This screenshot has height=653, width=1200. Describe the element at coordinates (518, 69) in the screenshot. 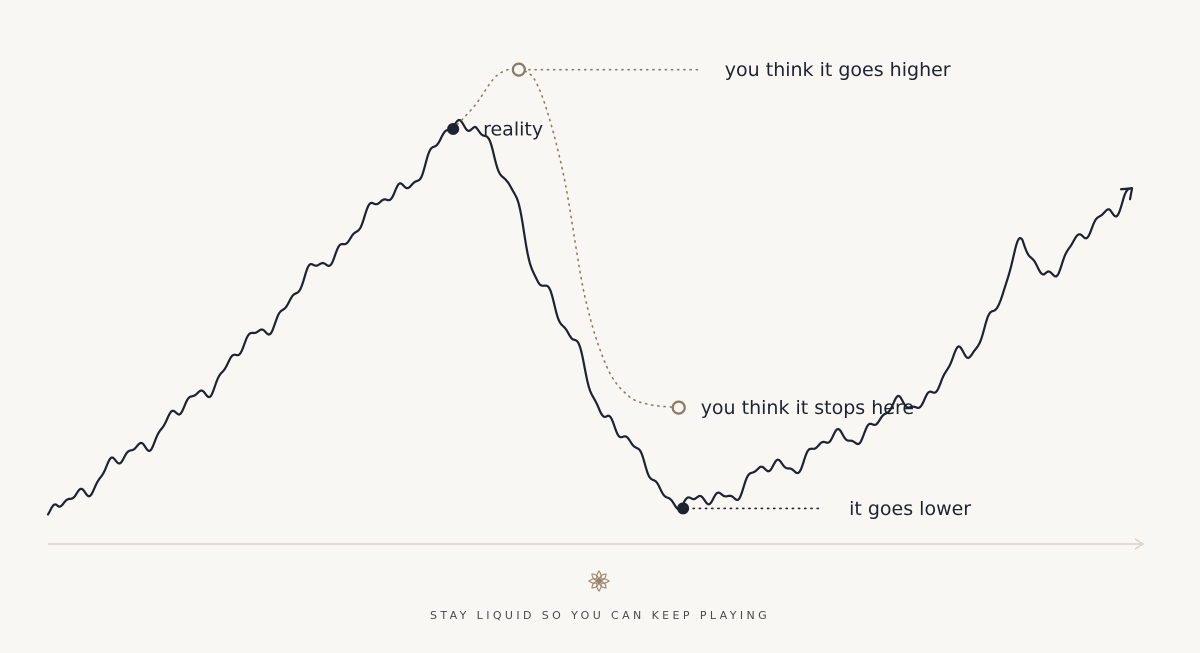

I see `marker-you-think-it-goes-higher` at that location.